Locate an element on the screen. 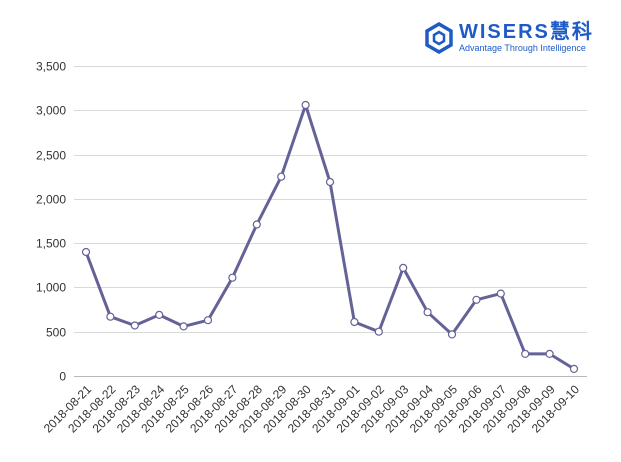 This screenshot has width=621, height=462. y-tick-label: 1,500 is located at coordinates (51, 244).